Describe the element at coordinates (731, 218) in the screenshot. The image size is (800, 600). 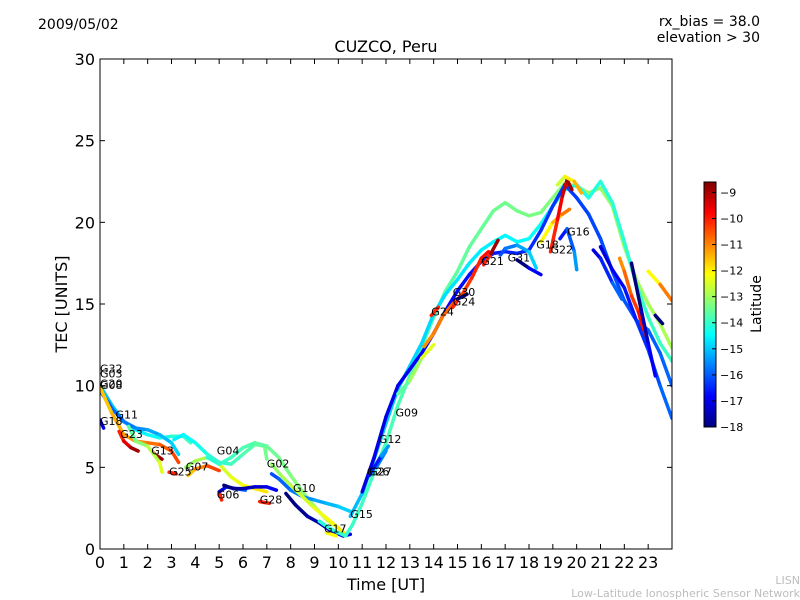
I see `colorbar-tick-label--10: −10` at that location.